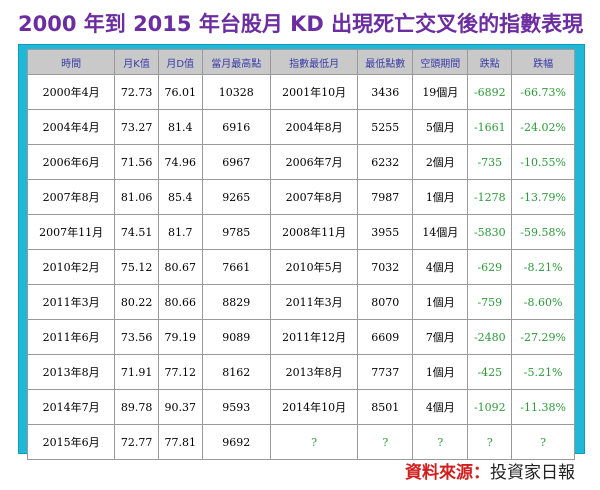 This screenshot has width=600, height=490. Describe the element at coordinates (314, 232) in the screenshot. I see `cell-col-low-month: 2008年11月` at that location.